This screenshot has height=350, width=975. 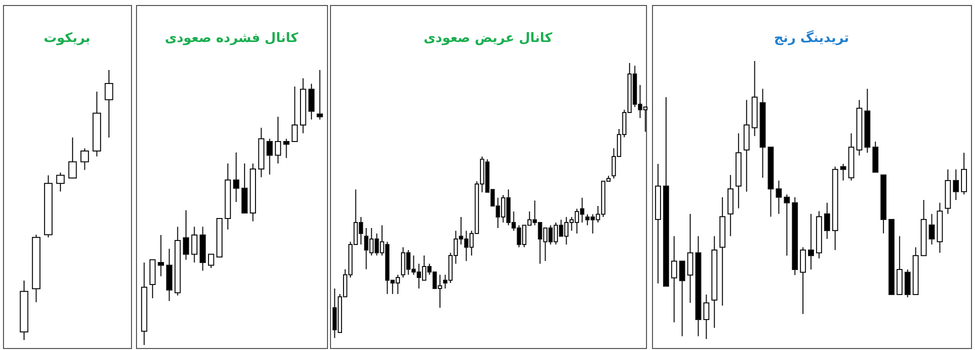 I want to click on chart-title: کانال عریض صعودی, so click(x=488, y=38).